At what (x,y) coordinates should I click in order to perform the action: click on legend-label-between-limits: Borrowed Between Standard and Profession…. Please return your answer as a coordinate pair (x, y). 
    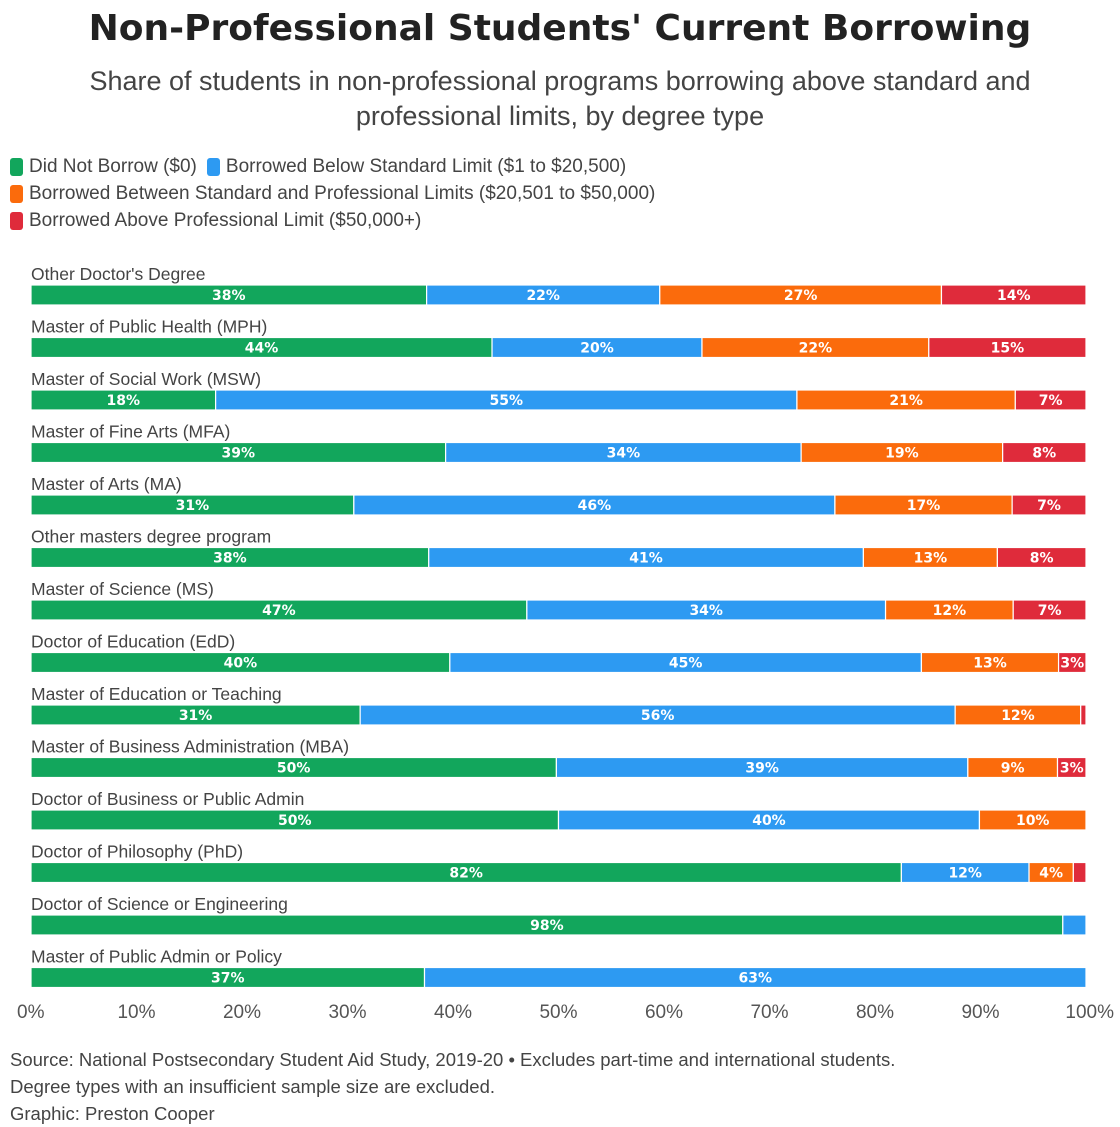
    Looking at the image, I should click on (342, 193).